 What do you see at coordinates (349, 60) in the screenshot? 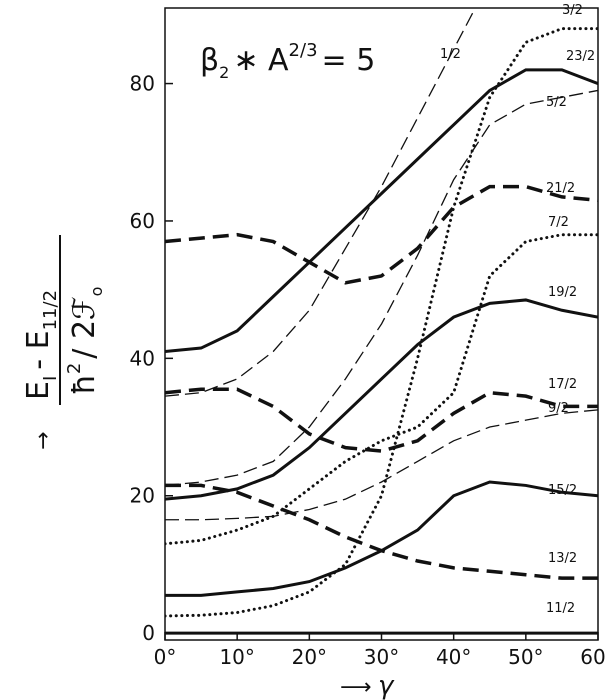
I see `annotation-part: = 5` at bounding box center [349, 60].